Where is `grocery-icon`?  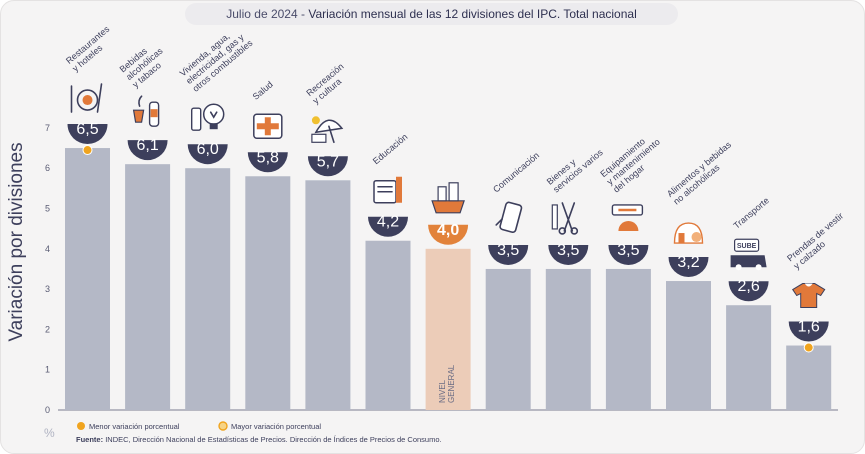
grocery-icon is located at coordinates (688, 233).